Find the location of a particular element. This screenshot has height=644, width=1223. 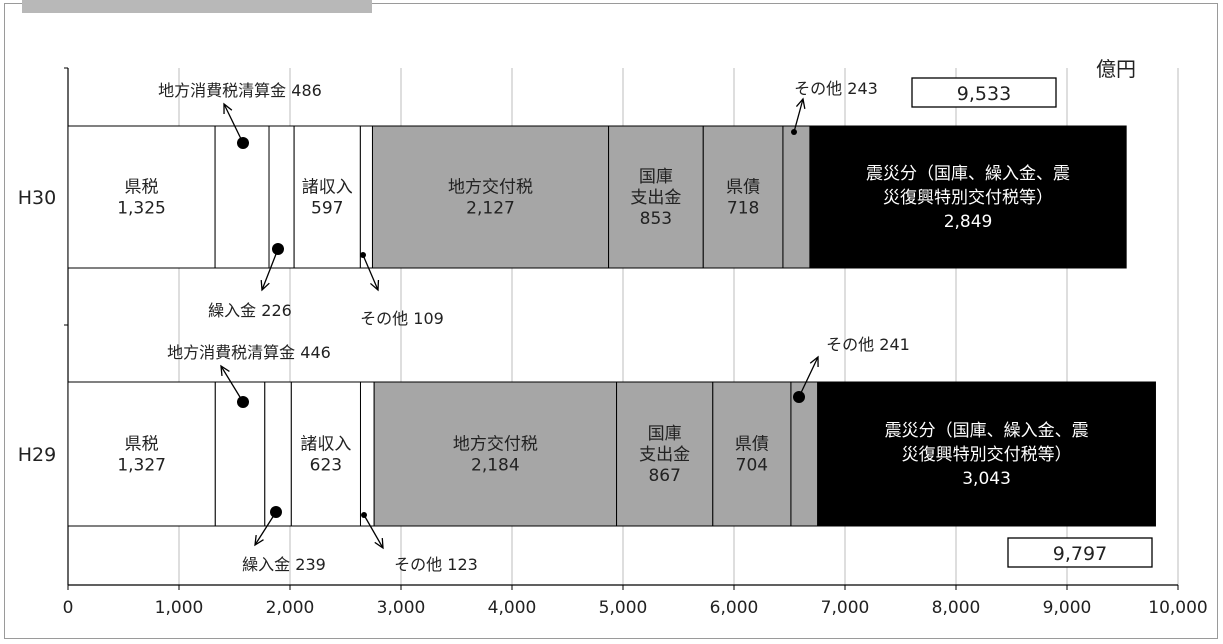

bar-H30-shinsai is located at coordinates (968, 197).